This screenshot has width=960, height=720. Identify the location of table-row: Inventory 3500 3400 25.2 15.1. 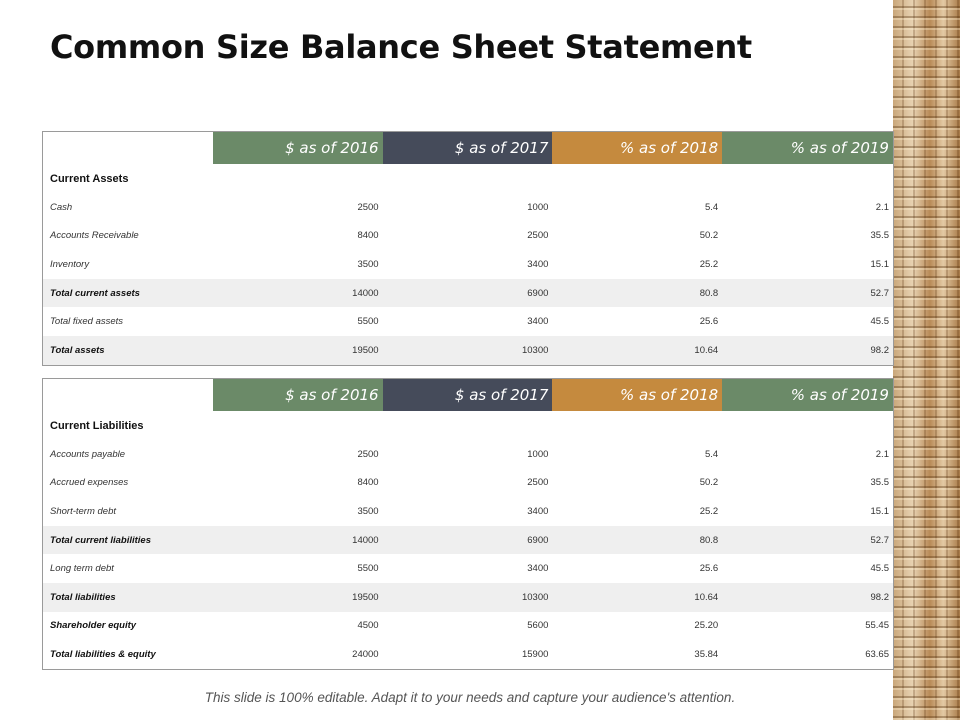
(468, 264).